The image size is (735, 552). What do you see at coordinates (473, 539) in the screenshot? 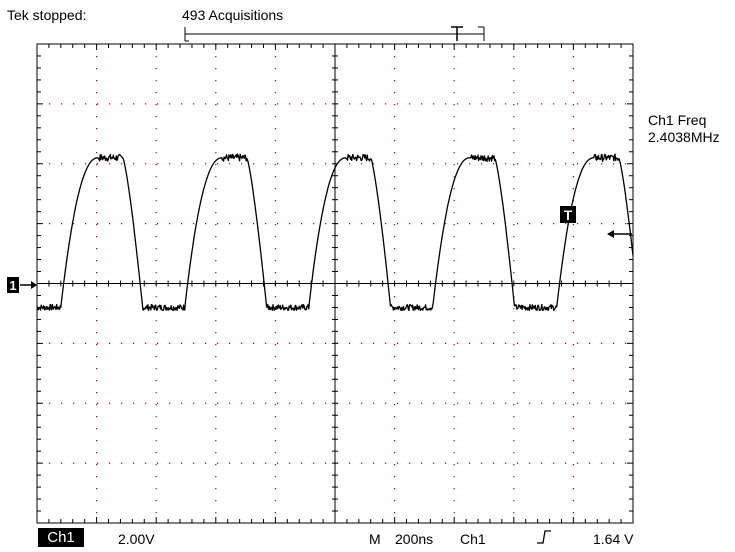
I see `trigger-source: Ch1` at bounding box center [473, 539].